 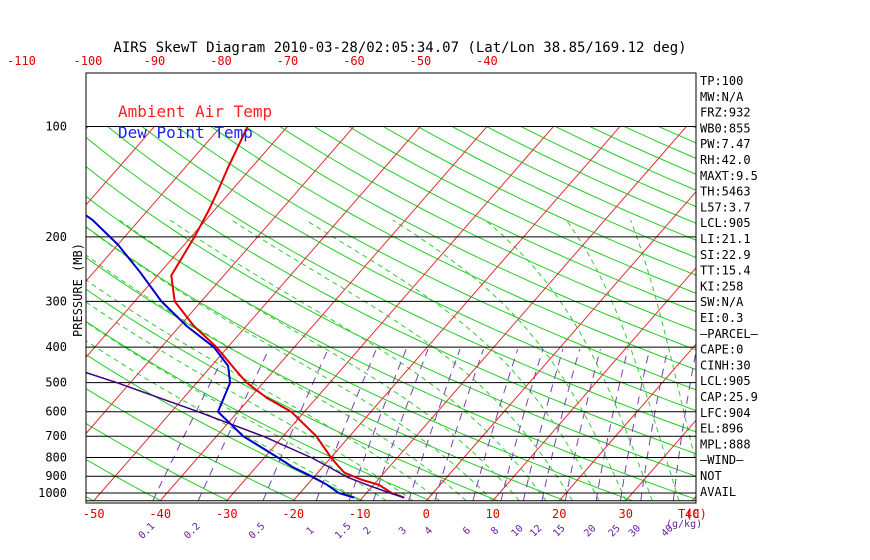 What do you see at coordinates (56, 457) in the screenshot?
I see `pressure-tick-label: 800` at bounding box center [56, 457].